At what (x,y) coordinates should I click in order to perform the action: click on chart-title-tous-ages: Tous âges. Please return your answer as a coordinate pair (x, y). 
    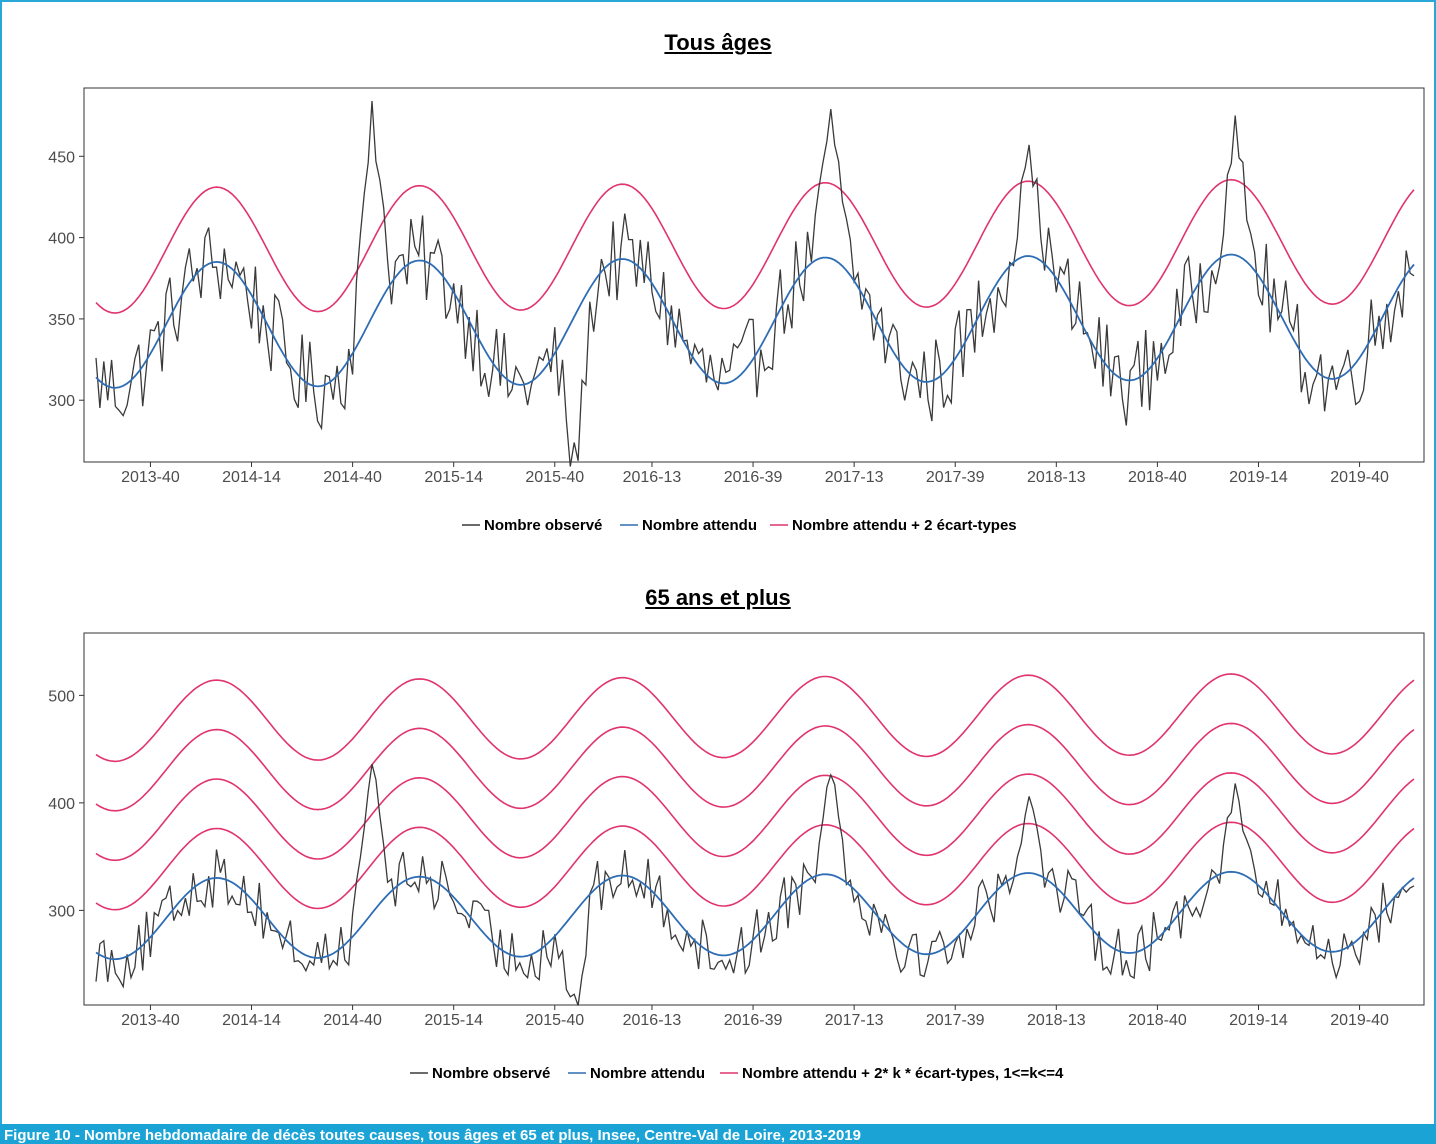
    Looking at the image, I should click on (718, 42).